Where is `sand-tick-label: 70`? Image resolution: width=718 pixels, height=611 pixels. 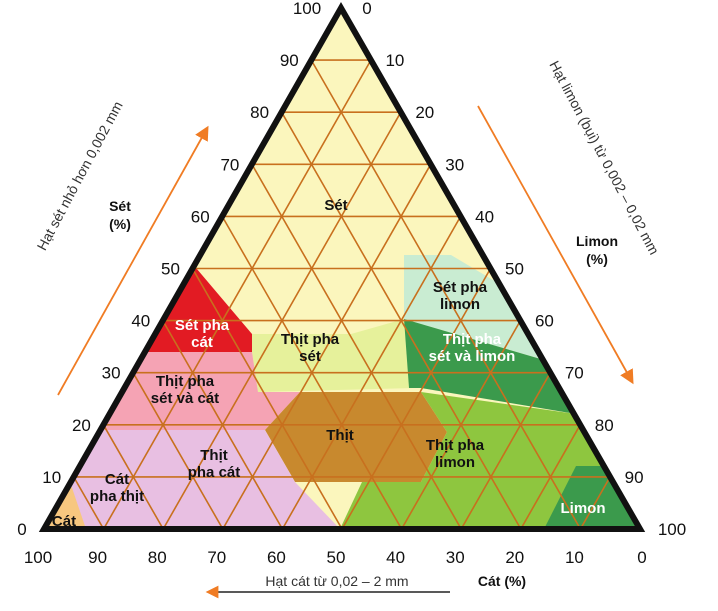
sand-tick-label: 70 is located at coordinates (216, 557).